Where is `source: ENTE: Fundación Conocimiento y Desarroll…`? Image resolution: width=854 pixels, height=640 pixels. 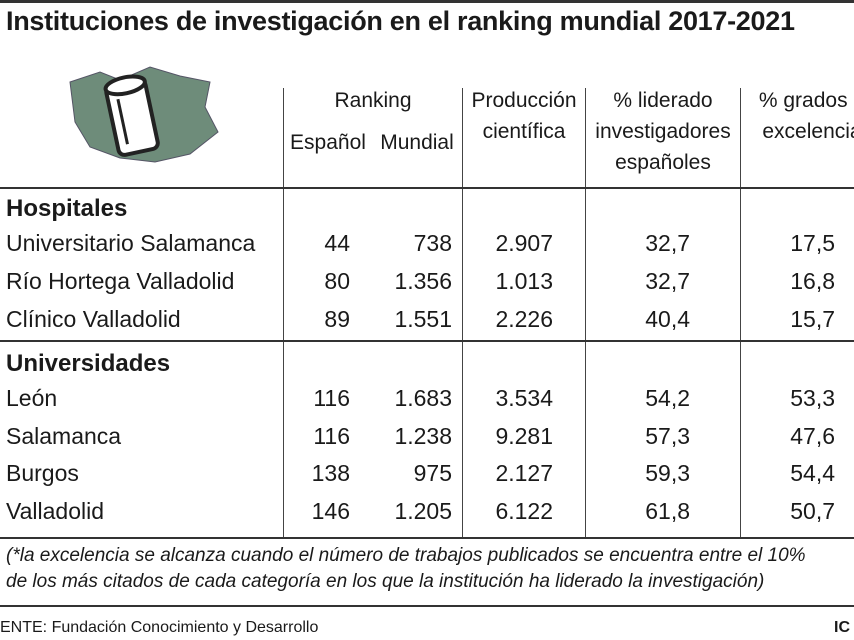 source: ENTE: Fundación Conocimiento y Desarroll… is located at coordinates (159, 627).